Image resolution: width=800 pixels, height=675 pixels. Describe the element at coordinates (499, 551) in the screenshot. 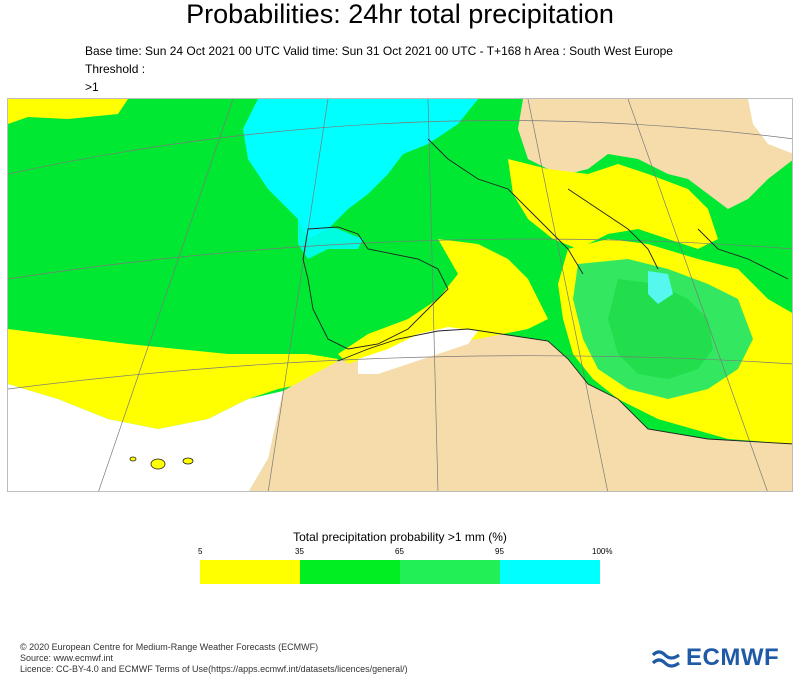

I see `legend-tick-95: 95` at that location.